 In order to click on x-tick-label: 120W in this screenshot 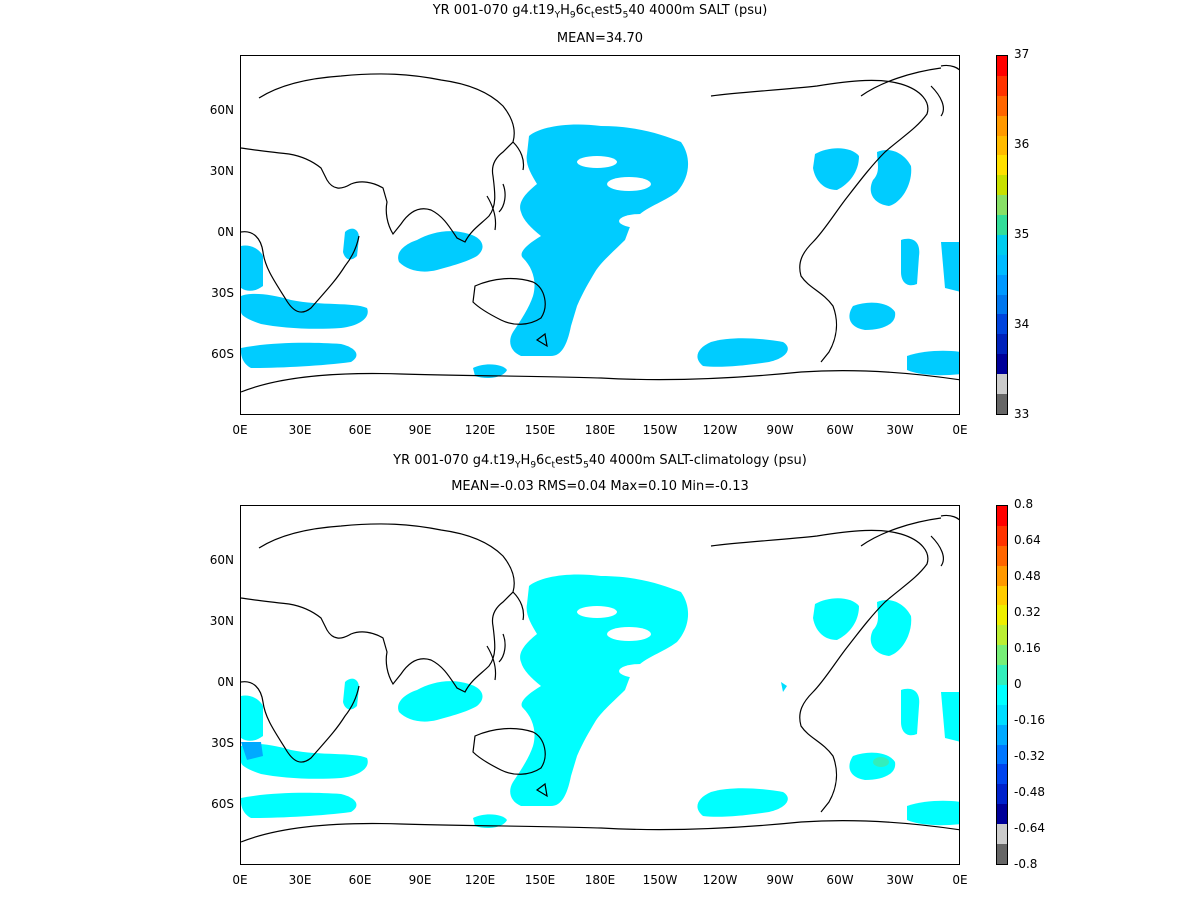, I will do `click(720, 880)`.